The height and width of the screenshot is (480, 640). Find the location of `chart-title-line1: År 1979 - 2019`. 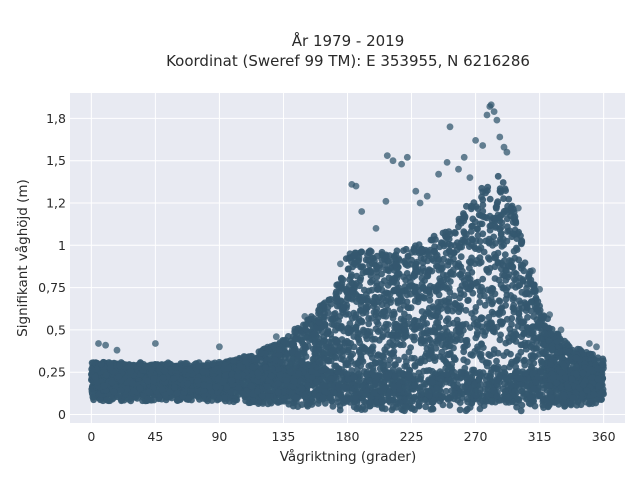

chart-title-line1: År 1979 - 2019 is located at coordinates (348, 40).